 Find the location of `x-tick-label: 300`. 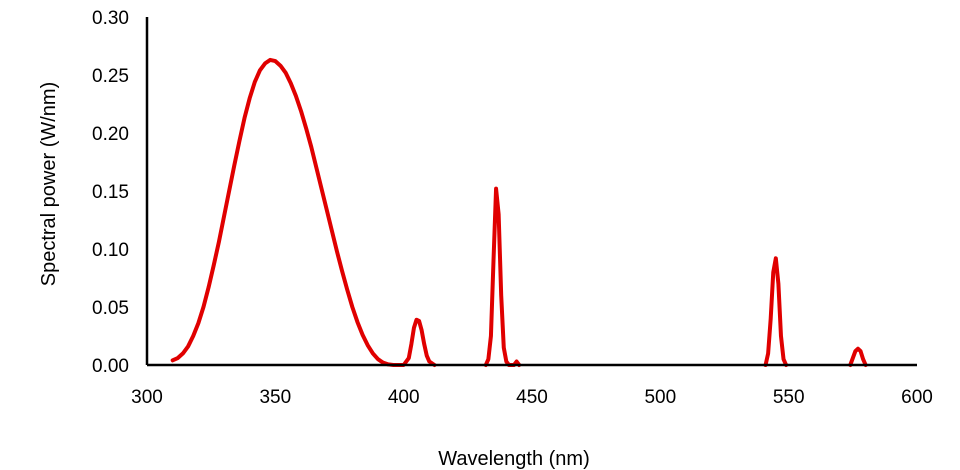

x-tick-label: 300 is located at coordinates (147, 397).